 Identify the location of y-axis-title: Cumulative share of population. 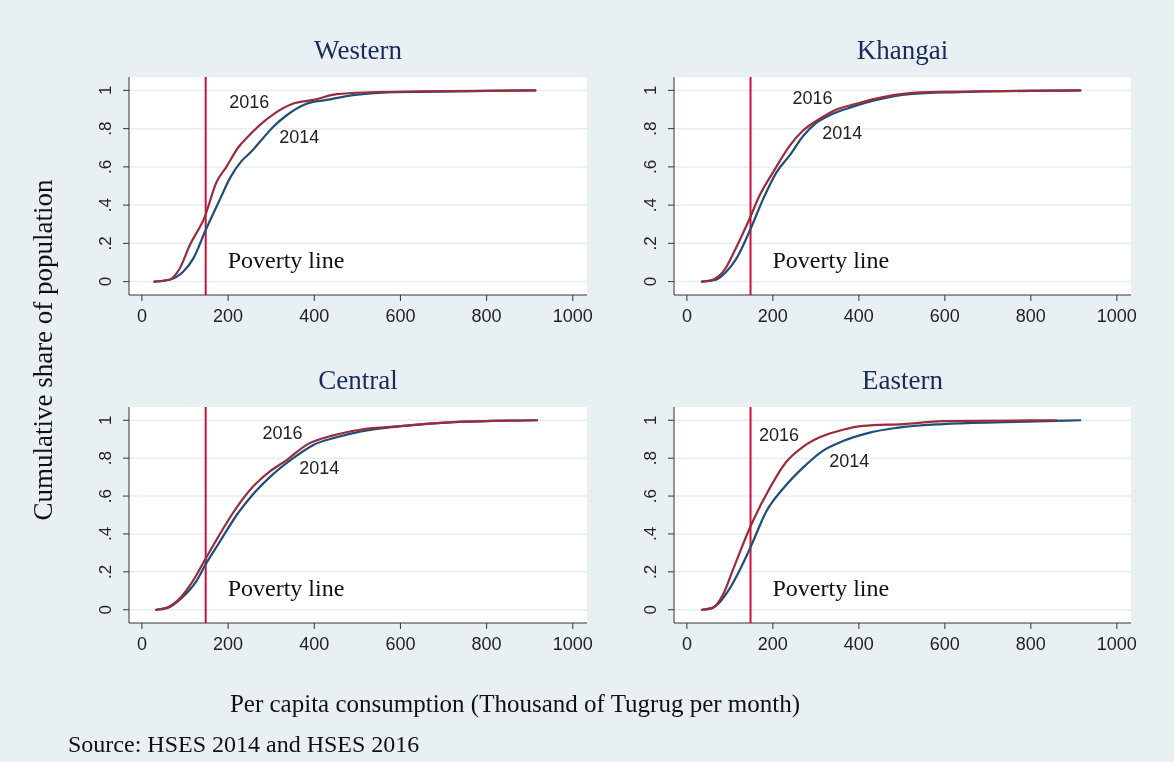
(43, 349).